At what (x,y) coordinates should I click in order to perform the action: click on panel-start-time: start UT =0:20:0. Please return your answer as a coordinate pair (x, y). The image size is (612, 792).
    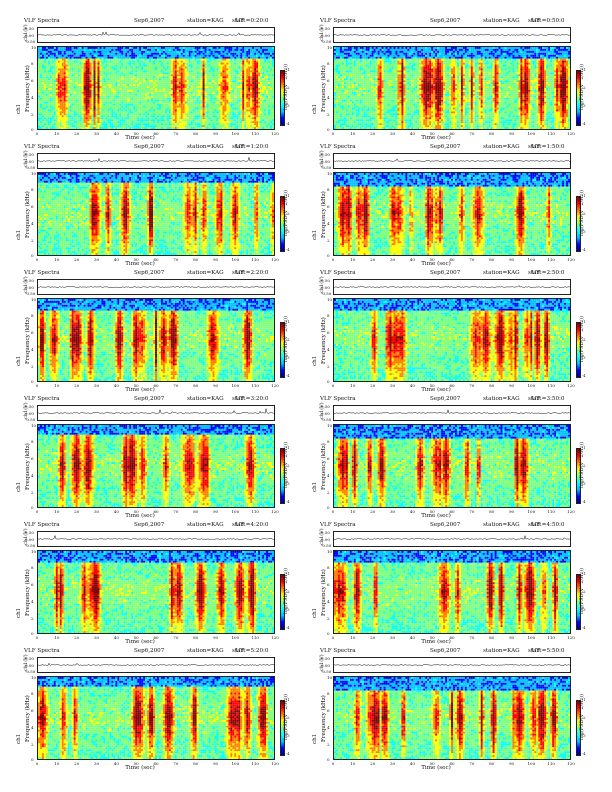
    Looking at the image, I should click on (234, 21).